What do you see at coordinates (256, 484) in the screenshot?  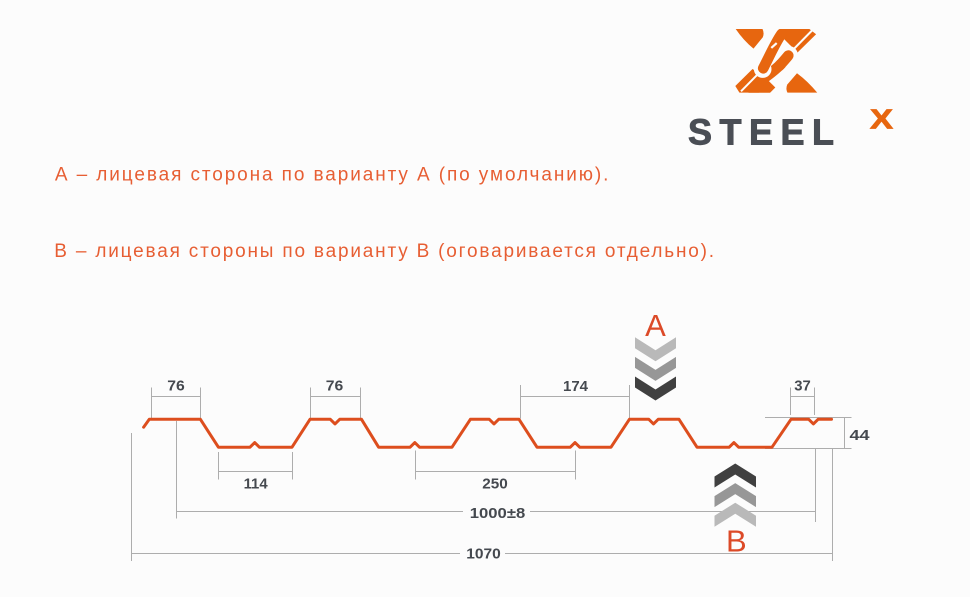 I see `svg-text: 114` at bounding box center [256, 484].